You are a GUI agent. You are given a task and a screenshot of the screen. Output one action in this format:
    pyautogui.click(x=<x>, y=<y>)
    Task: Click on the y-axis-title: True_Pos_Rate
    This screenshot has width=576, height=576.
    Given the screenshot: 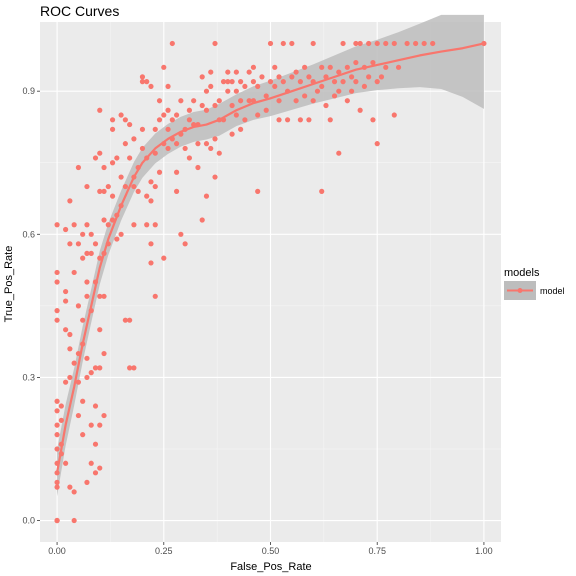 What is the action you would take?
    pyautogui.click(x=9, y=284)
    